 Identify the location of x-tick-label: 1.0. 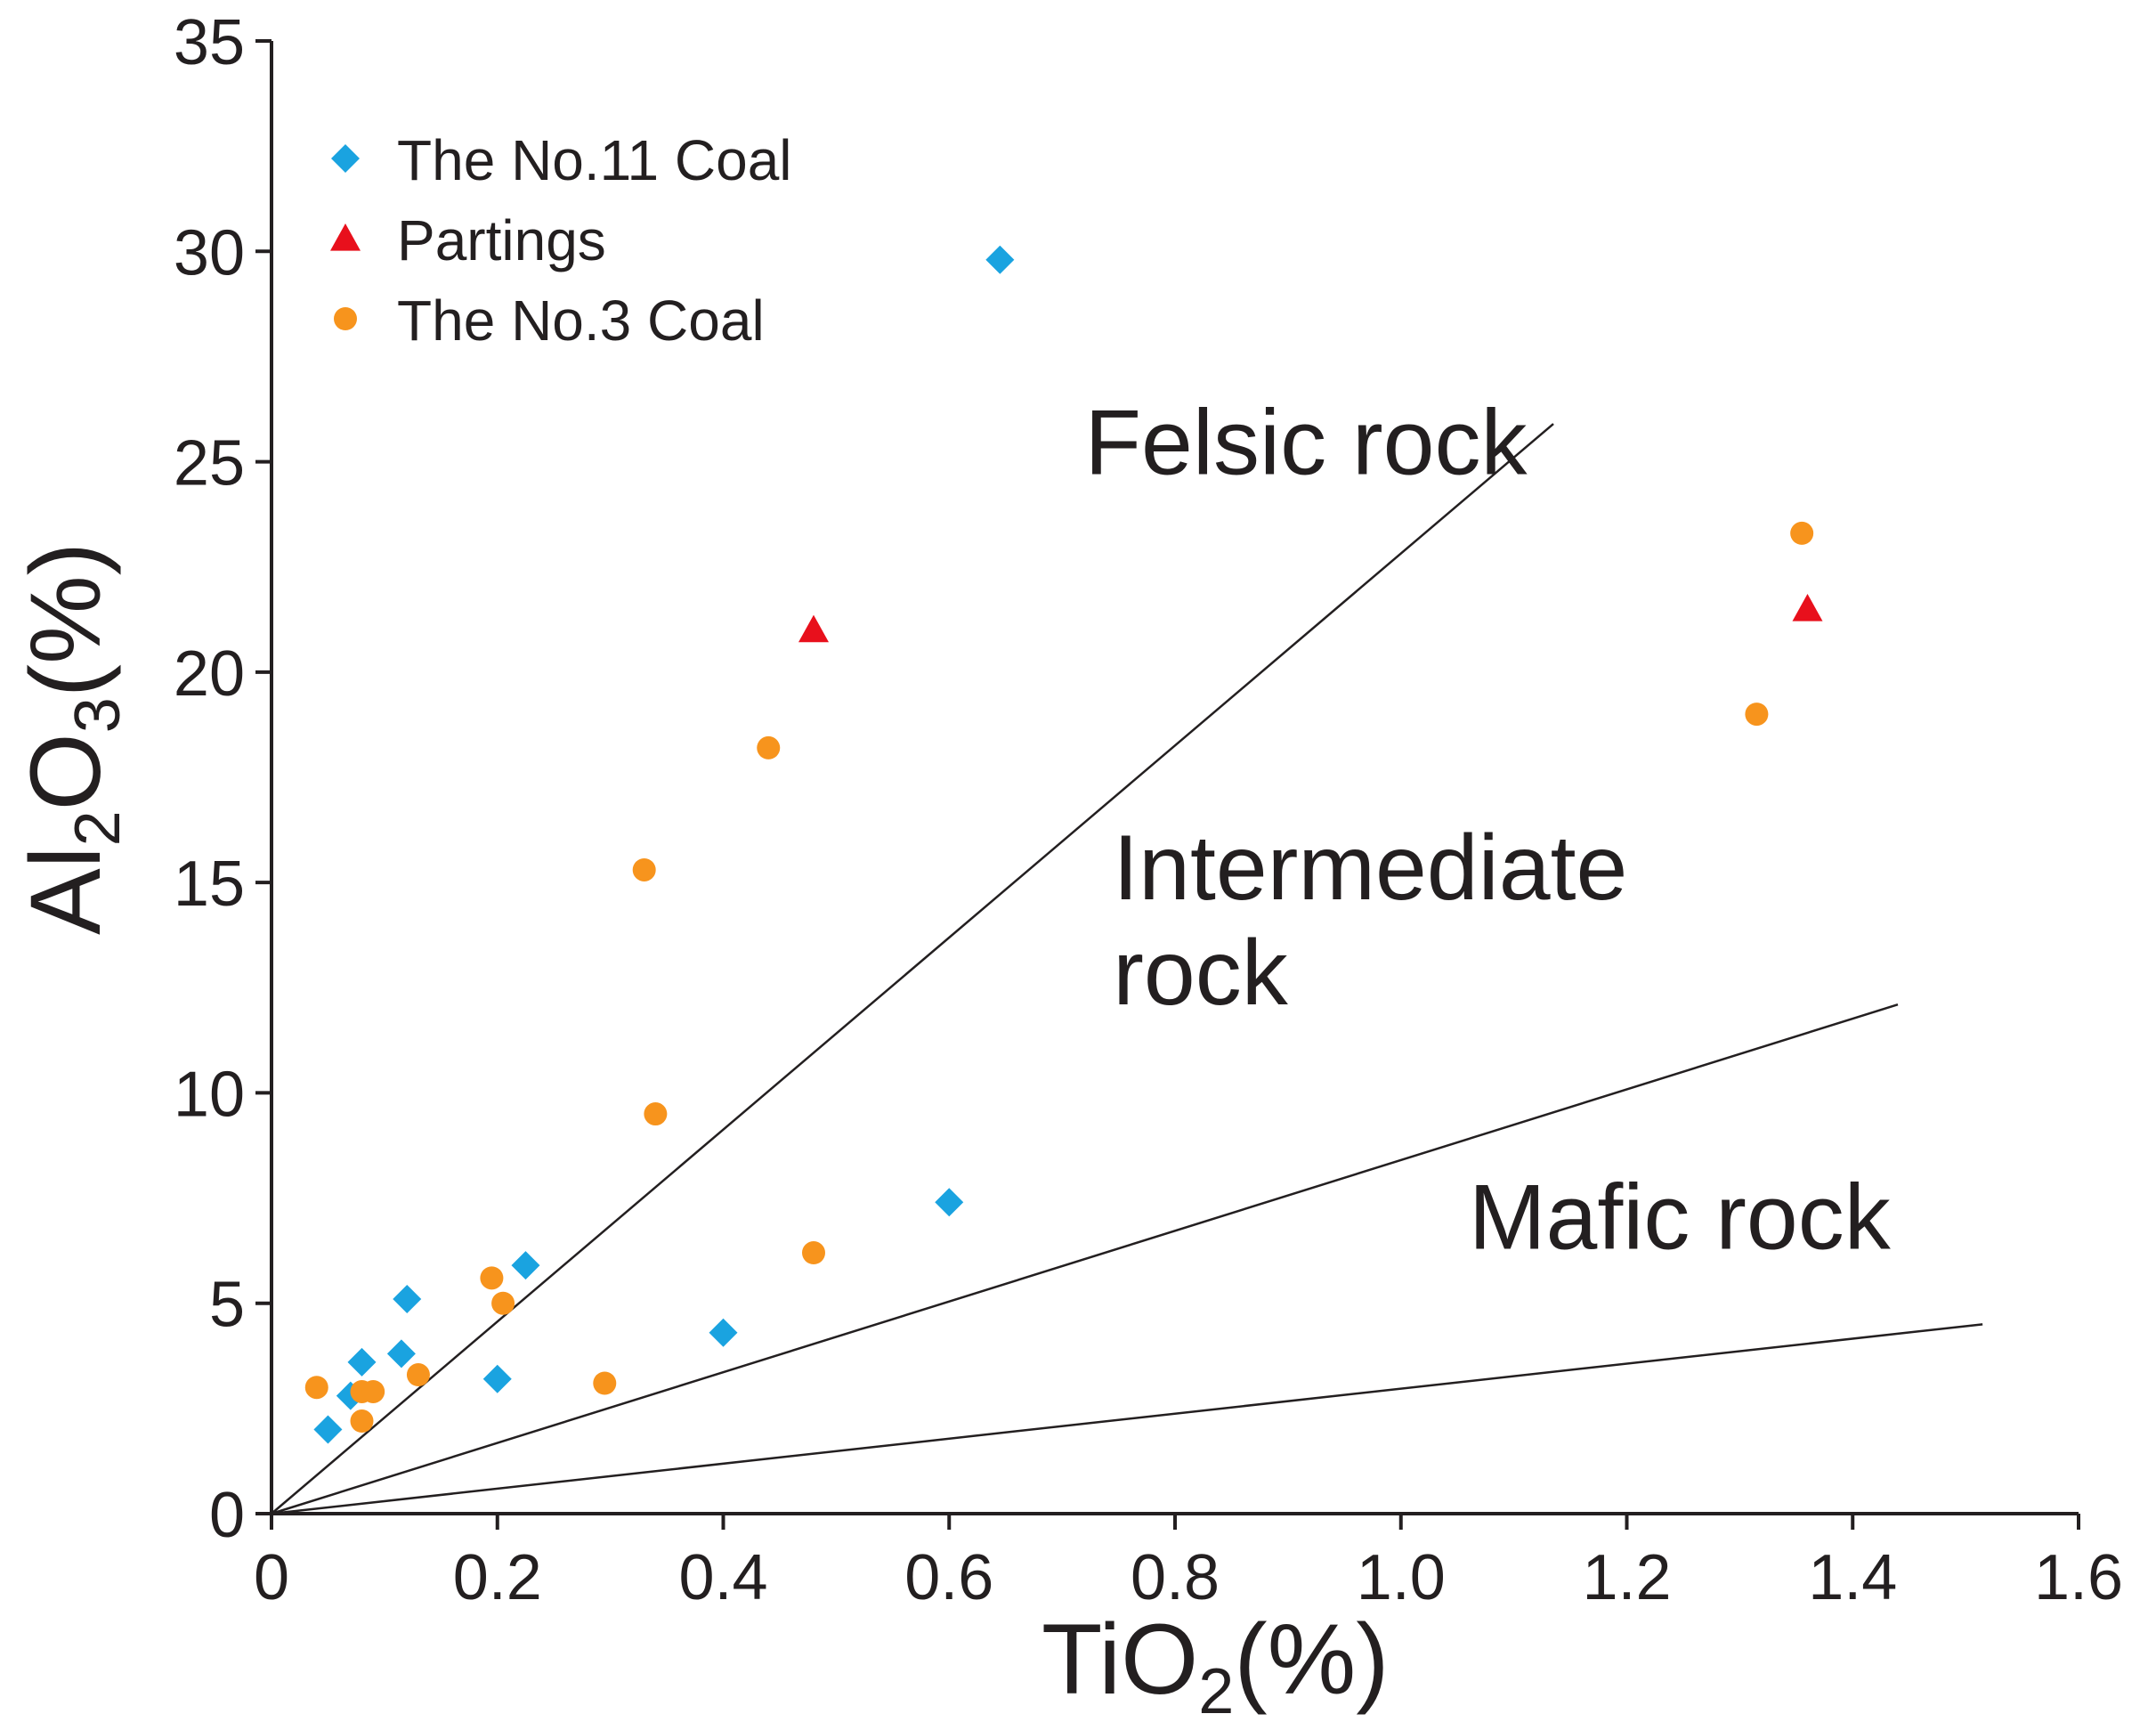
(1401, 1577).